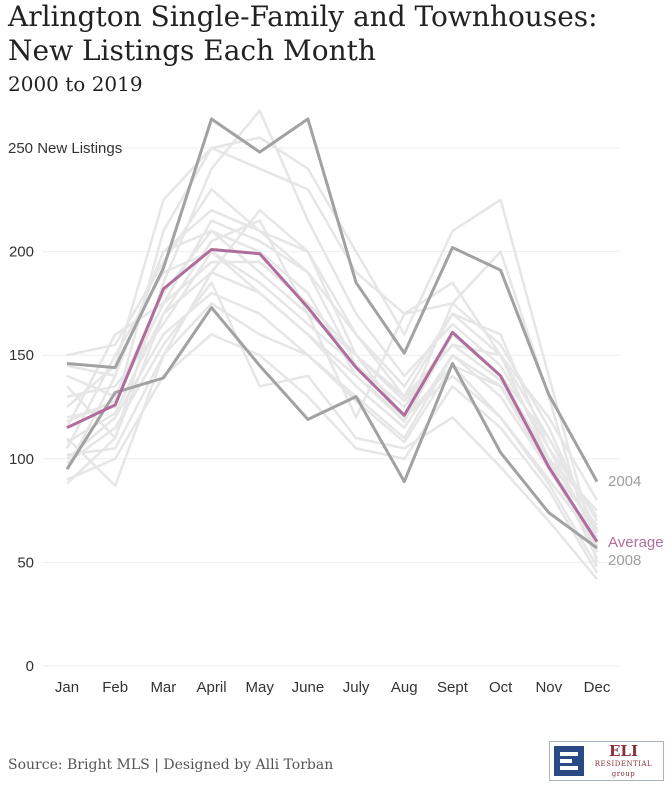 This screenshot has height=786, width=672. Describe the element at coordinates (21, 459) in the screenshot. I see `y-tick-label-100: 100` at that location.